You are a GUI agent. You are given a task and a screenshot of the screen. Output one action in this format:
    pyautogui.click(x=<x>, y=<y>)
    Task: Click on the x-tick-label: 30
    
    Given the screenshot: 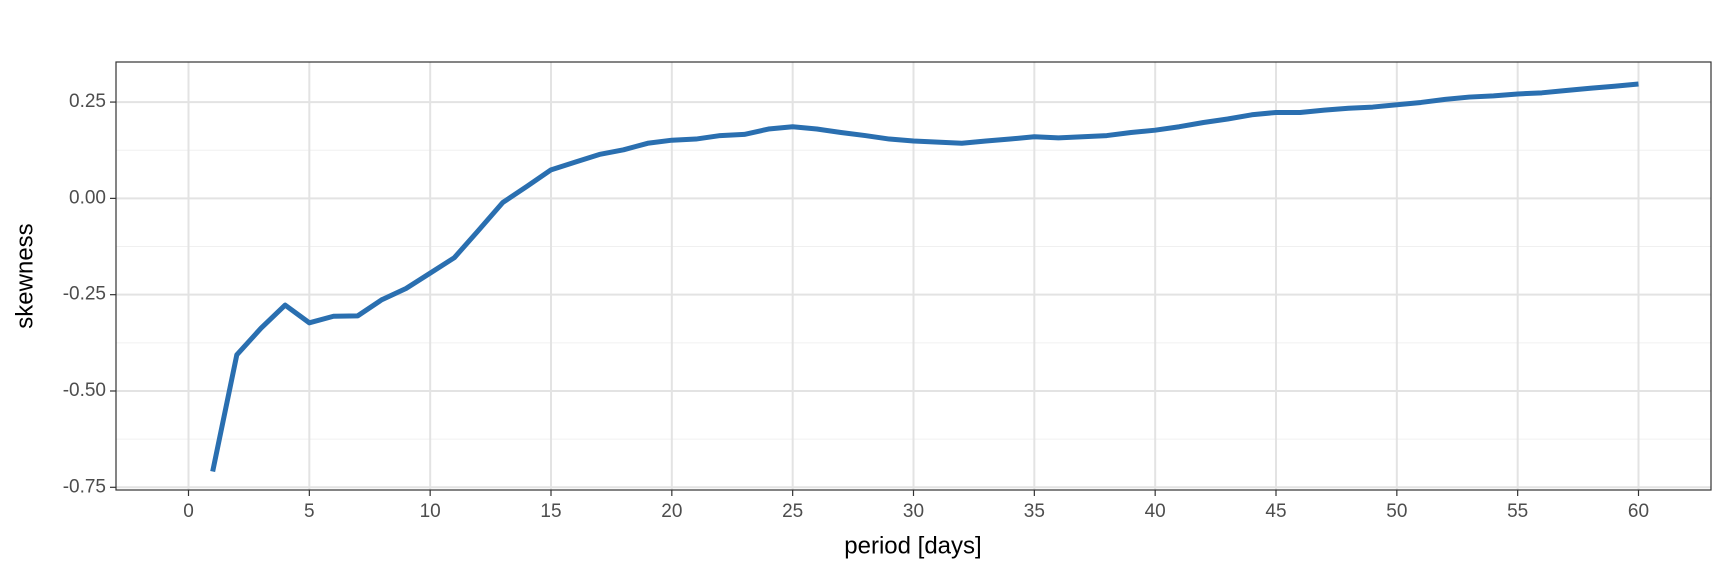 What is the action you would take?
    pyautogui.click(x=913, y=511)
    